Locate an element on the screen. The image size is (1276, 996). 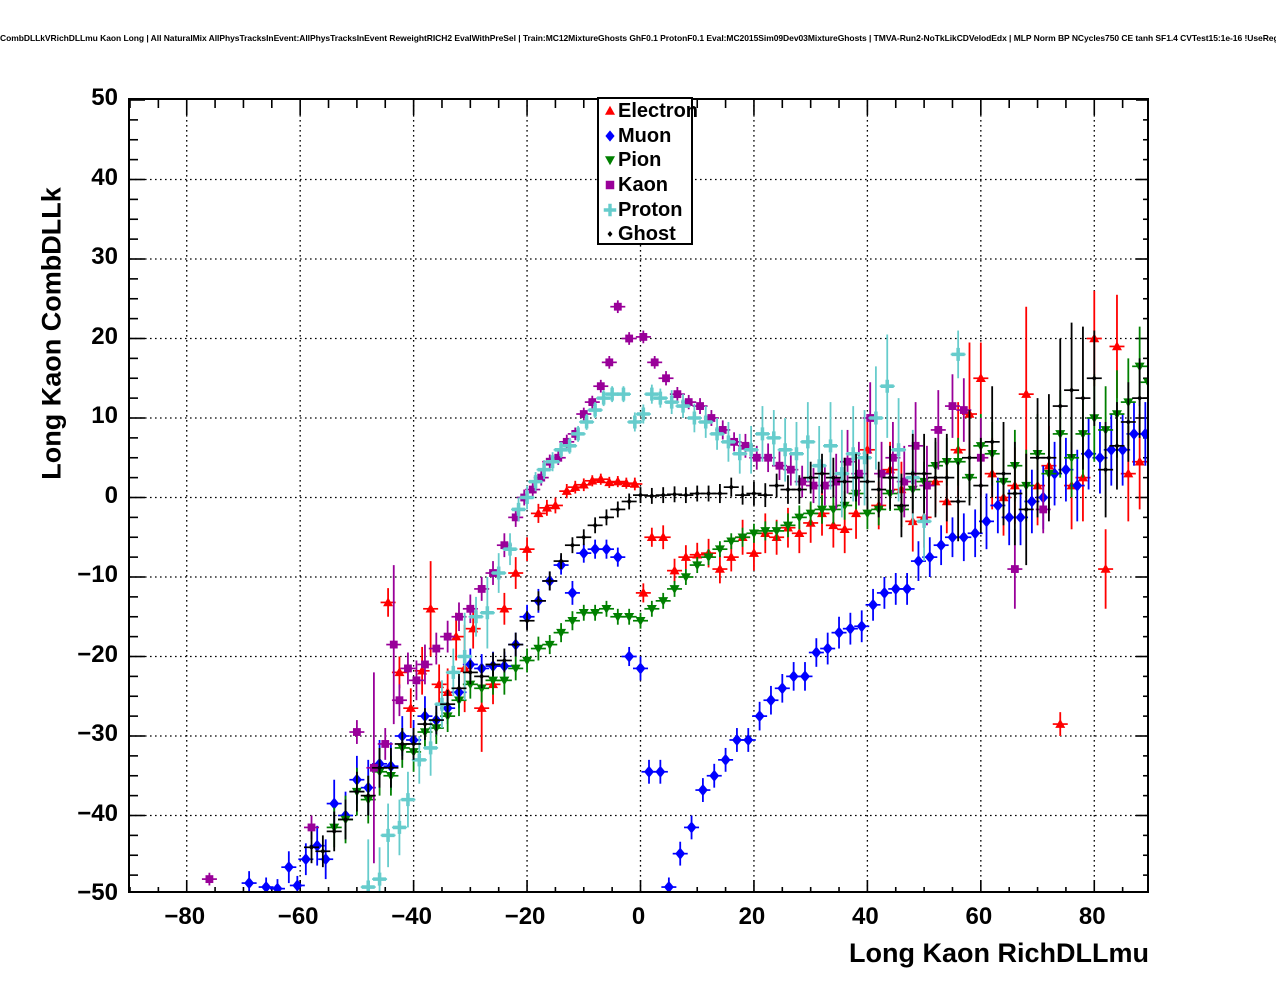
legend-label: Pion is located at coordinates (640, 160).